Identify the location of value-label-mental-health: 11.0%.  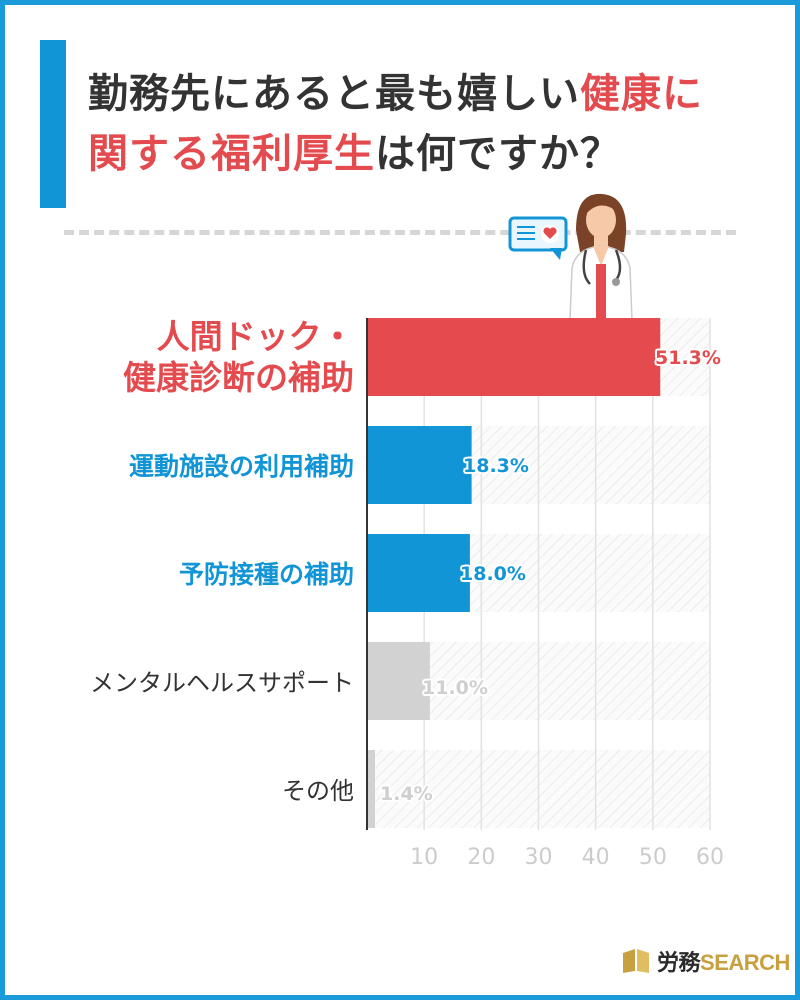
(455, 688).